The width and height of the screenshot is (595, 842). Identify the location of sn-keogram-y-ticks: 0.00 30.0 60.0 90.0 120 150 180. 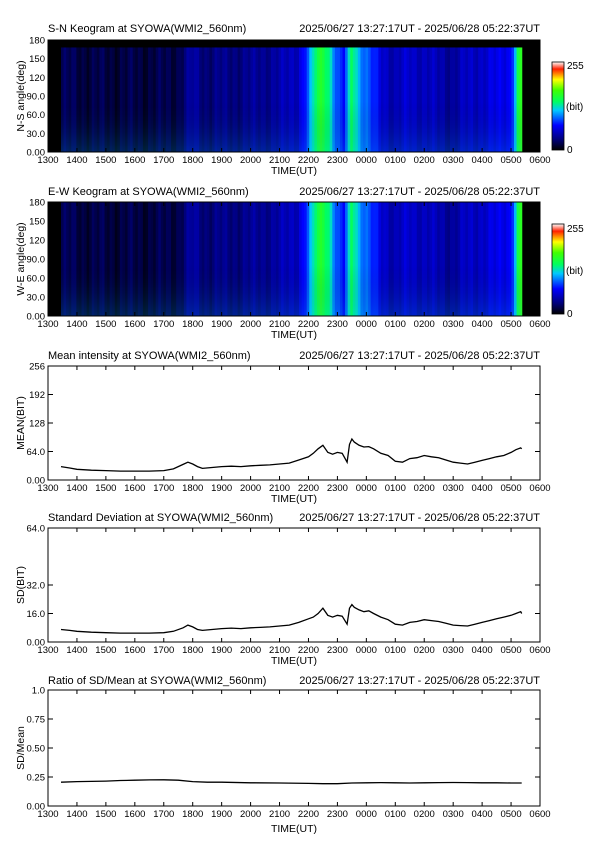
(283, 97).